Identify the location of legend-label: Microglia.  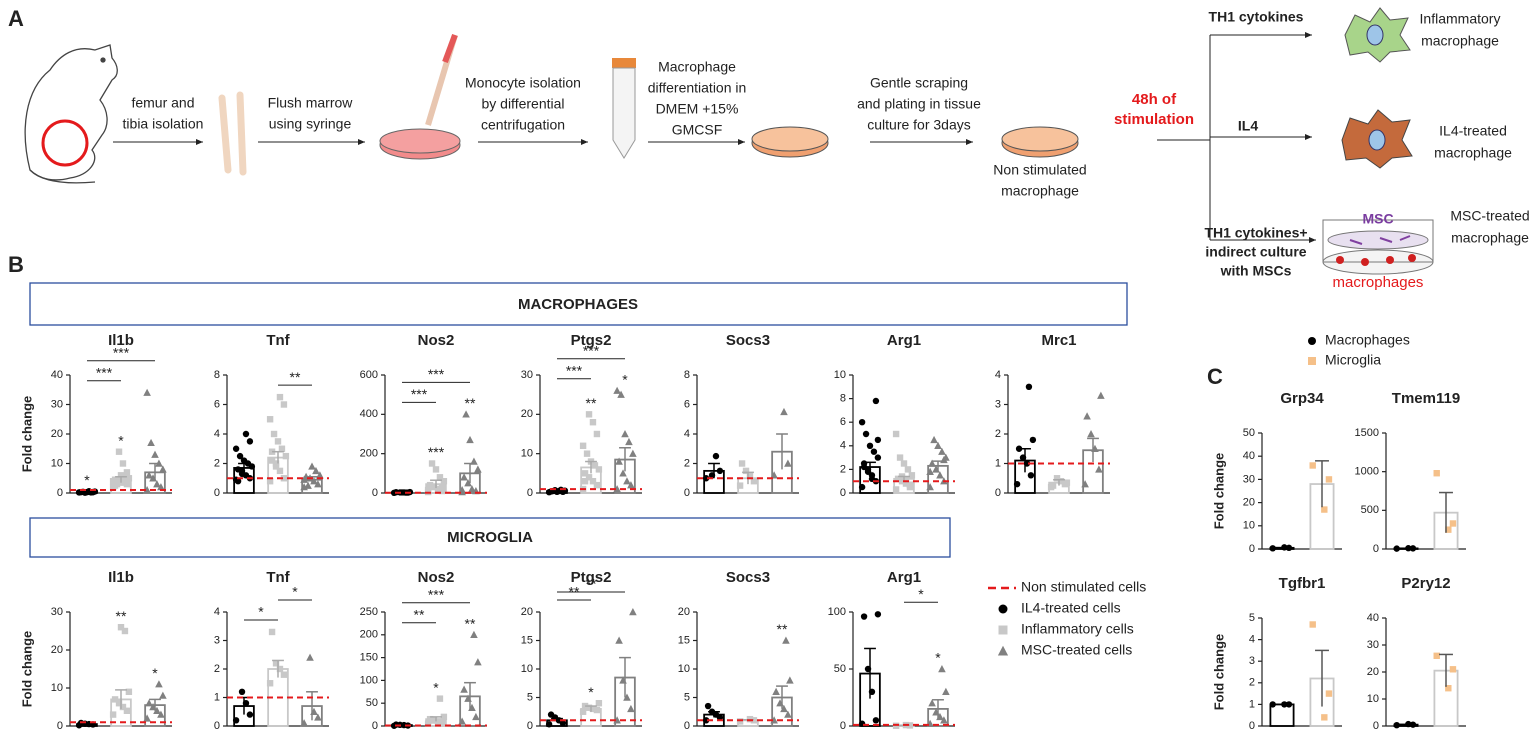
(1353, 360).